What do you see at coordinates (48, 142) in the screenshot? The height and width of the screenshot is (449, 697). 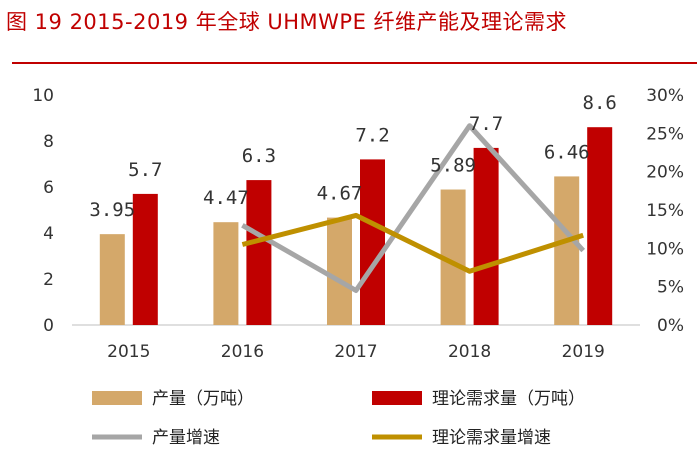 I see `y-left-tick-label: 8` at bounding box center [48, 142].